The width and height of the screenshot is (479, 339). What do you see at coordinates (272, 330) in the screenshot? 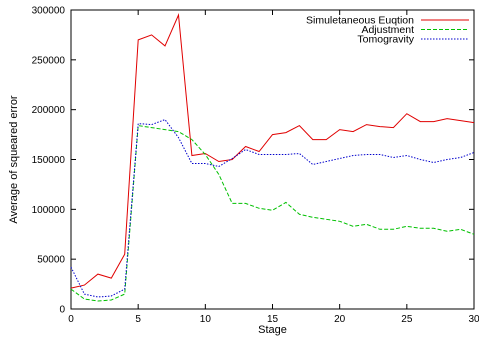
I see `x-axis-label: Stage` at bounding box center [272, 330].